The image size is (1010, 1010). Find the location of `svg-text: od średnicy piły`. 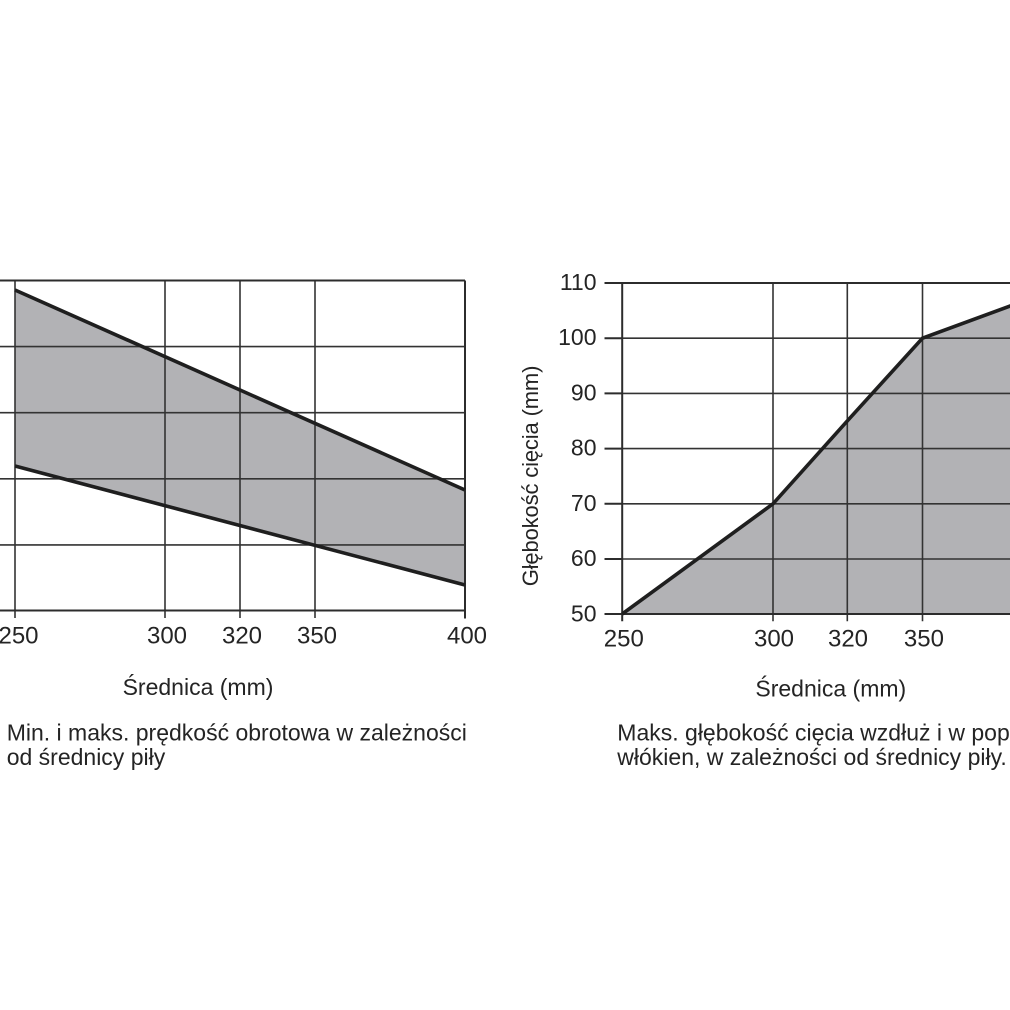

svg-text: od średnicy piły is located at coordinates (86, 757).